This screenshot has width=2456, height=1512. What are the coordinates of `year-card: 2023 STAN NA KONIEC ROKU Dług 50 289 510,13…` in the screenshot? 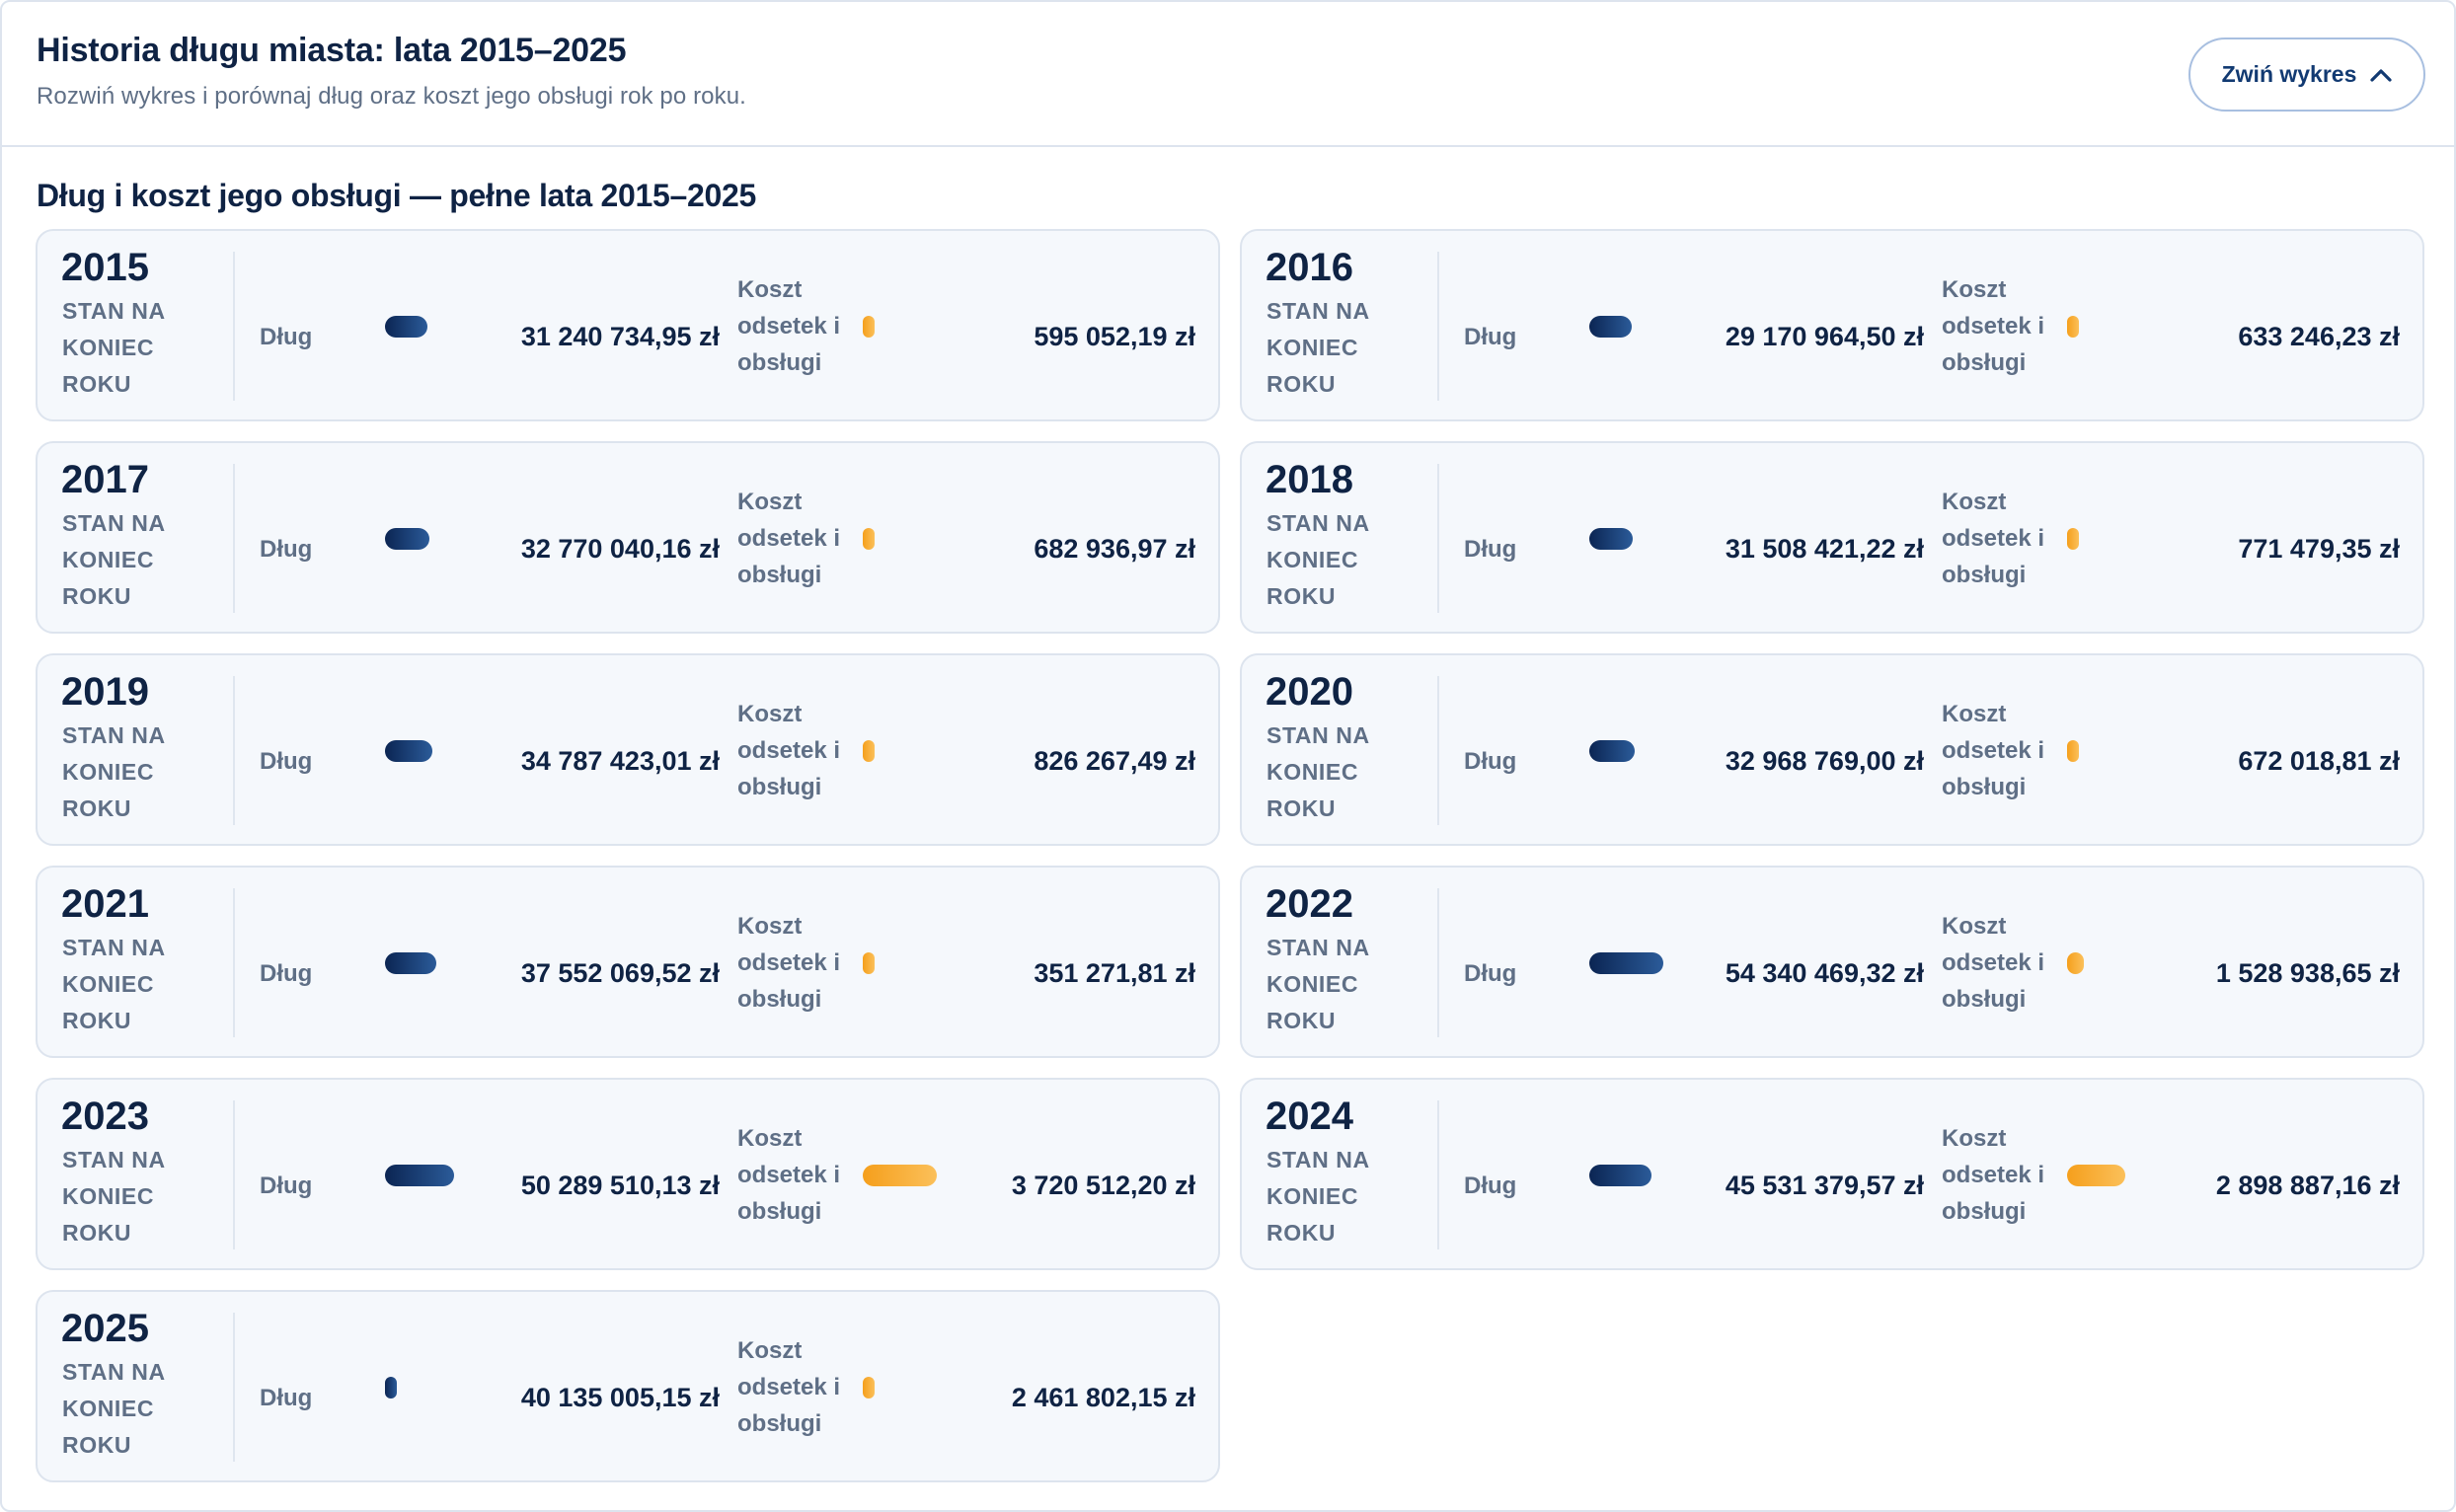 It's located at (628, 1174).